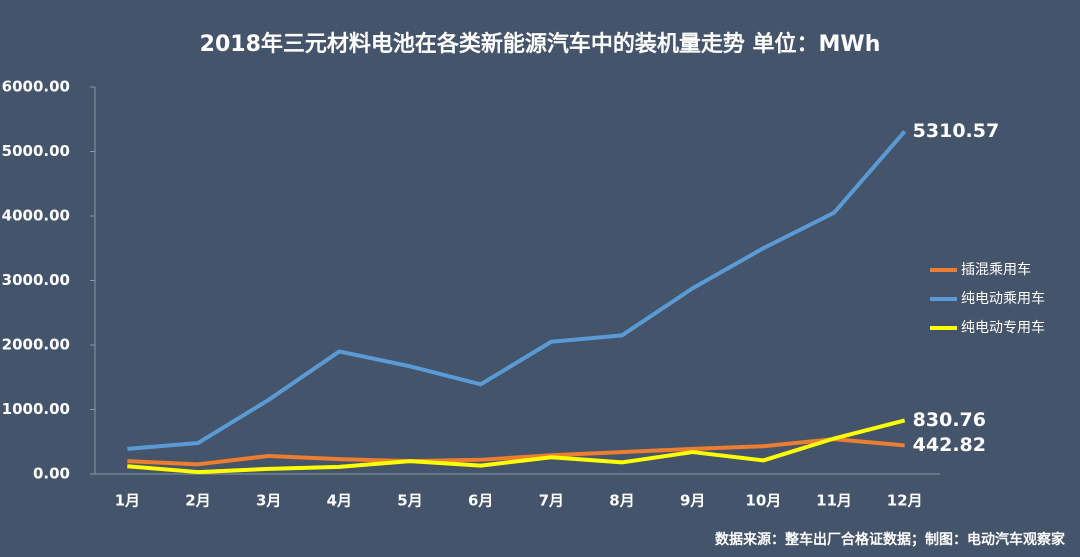 This screenshot has width=1080, height=557. I want to click on y-tick-label: 4000.00, so click(36, 216).